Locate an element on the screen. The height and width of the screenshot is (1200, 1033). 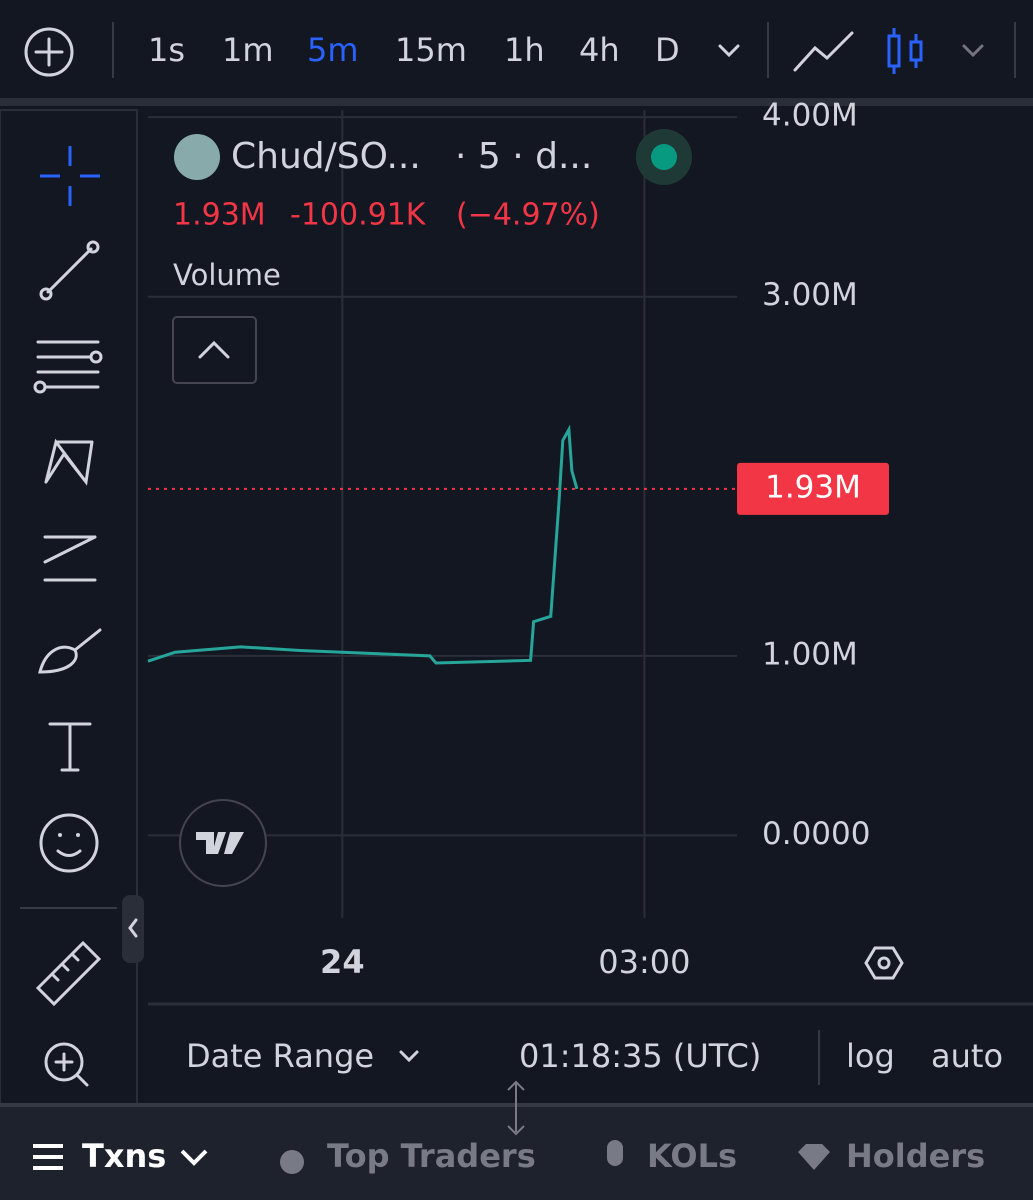
tab: Top Traders is located at coordinates (431, 1156).